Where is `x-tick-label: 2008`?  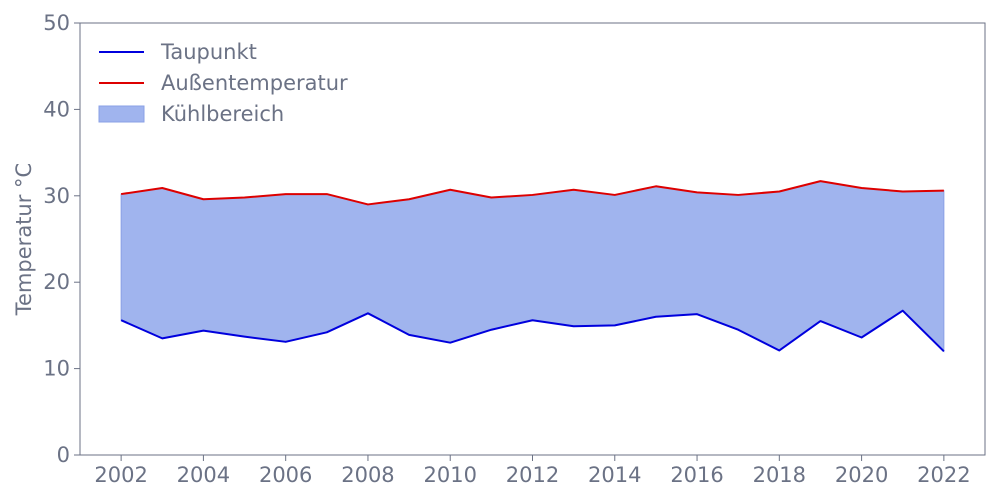 x-tick-label: 2008 is located at coordinates (367, 475).